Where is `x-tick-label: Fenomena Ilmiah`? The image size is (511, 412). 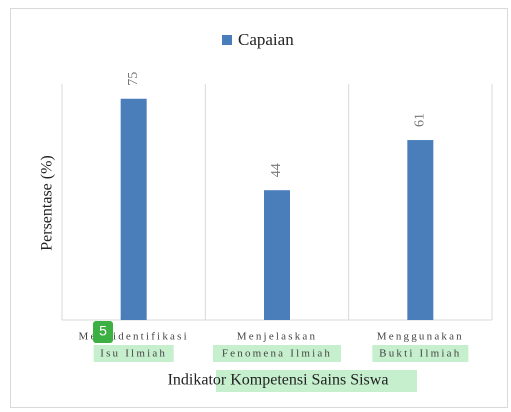 x-tick-label: Fenomena Ilmiah is located at coordinates (277, 354).